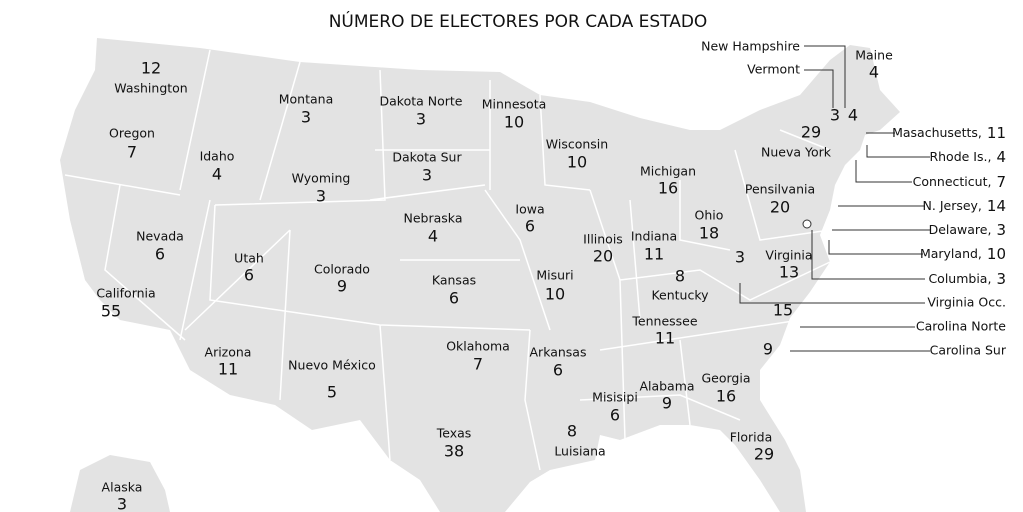 This screenshot has height=512, width=1023. I want to click on state-name: Oklahoma, so click(478, 346).